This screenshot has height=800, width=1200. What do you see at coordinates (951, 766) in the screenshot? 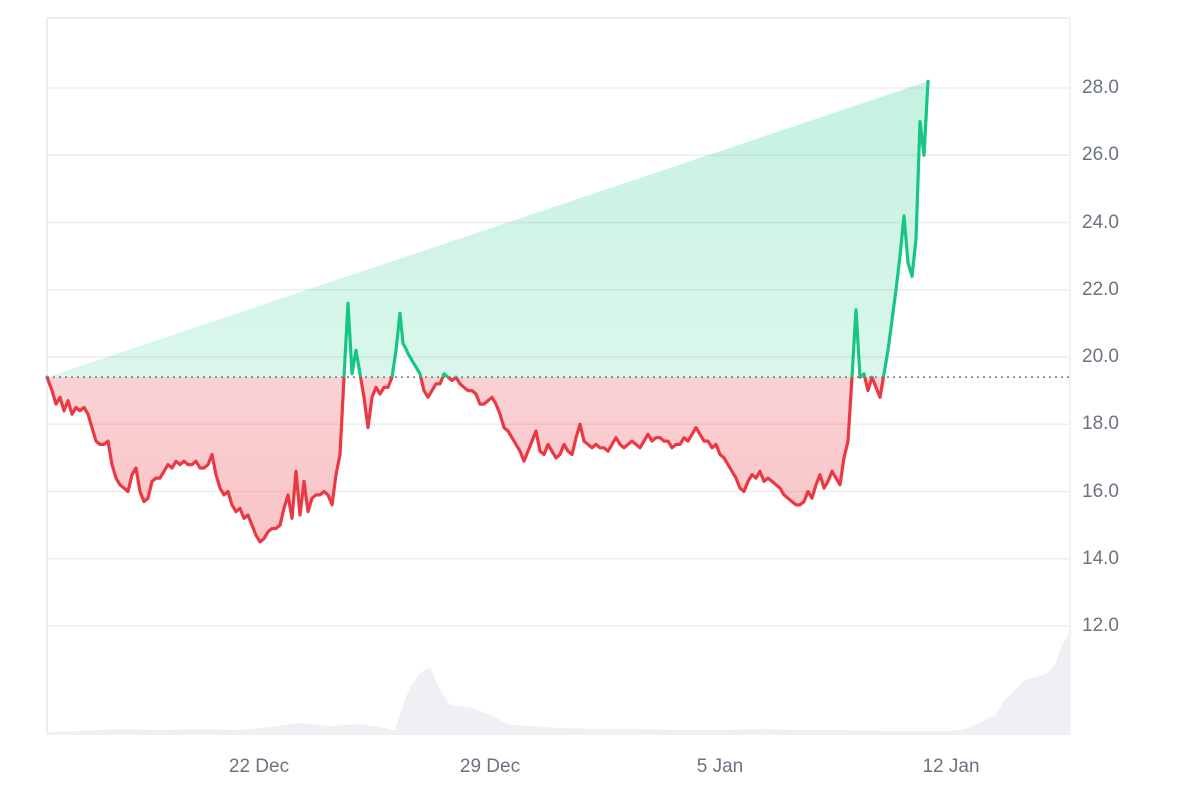
I see `x-tick-label: 12 Jan` at bounding box center [951, 766].